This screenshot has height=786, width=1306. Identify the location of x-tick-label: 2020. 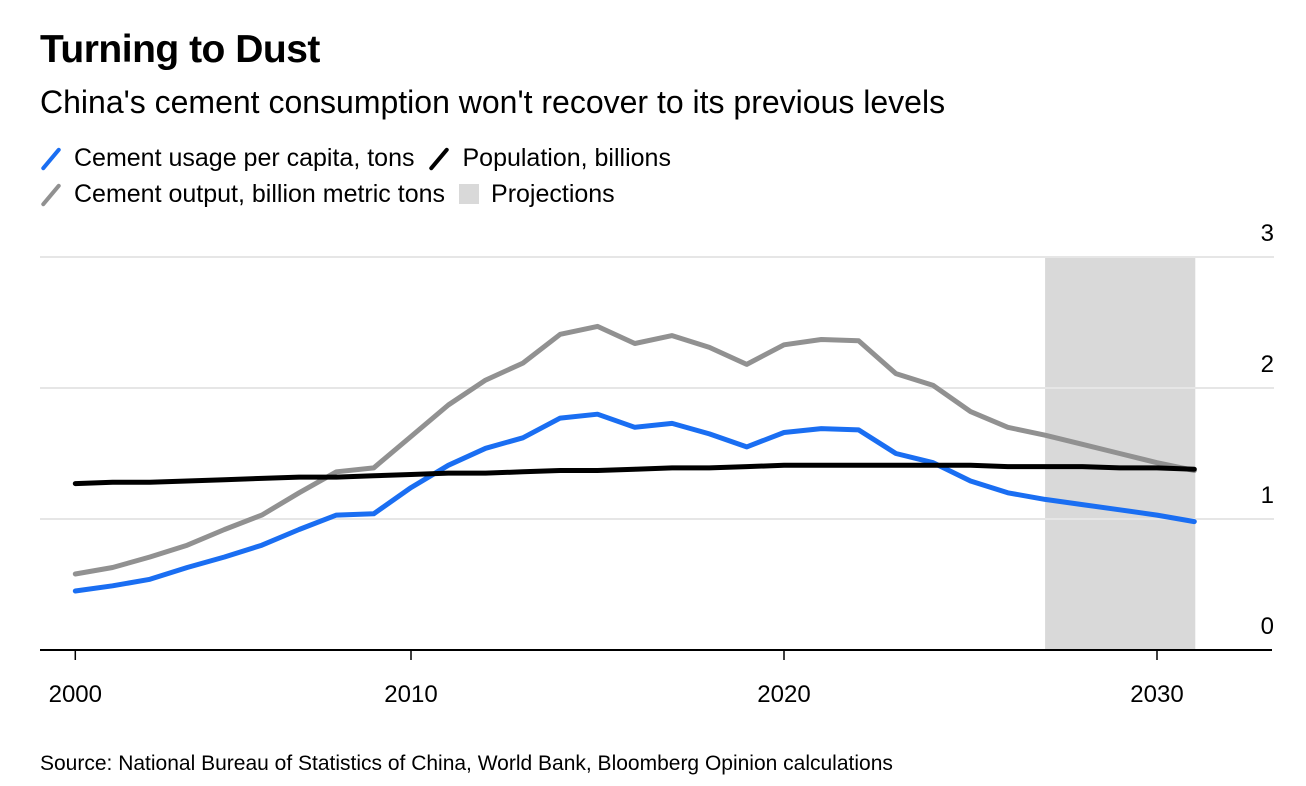
(783, 694).